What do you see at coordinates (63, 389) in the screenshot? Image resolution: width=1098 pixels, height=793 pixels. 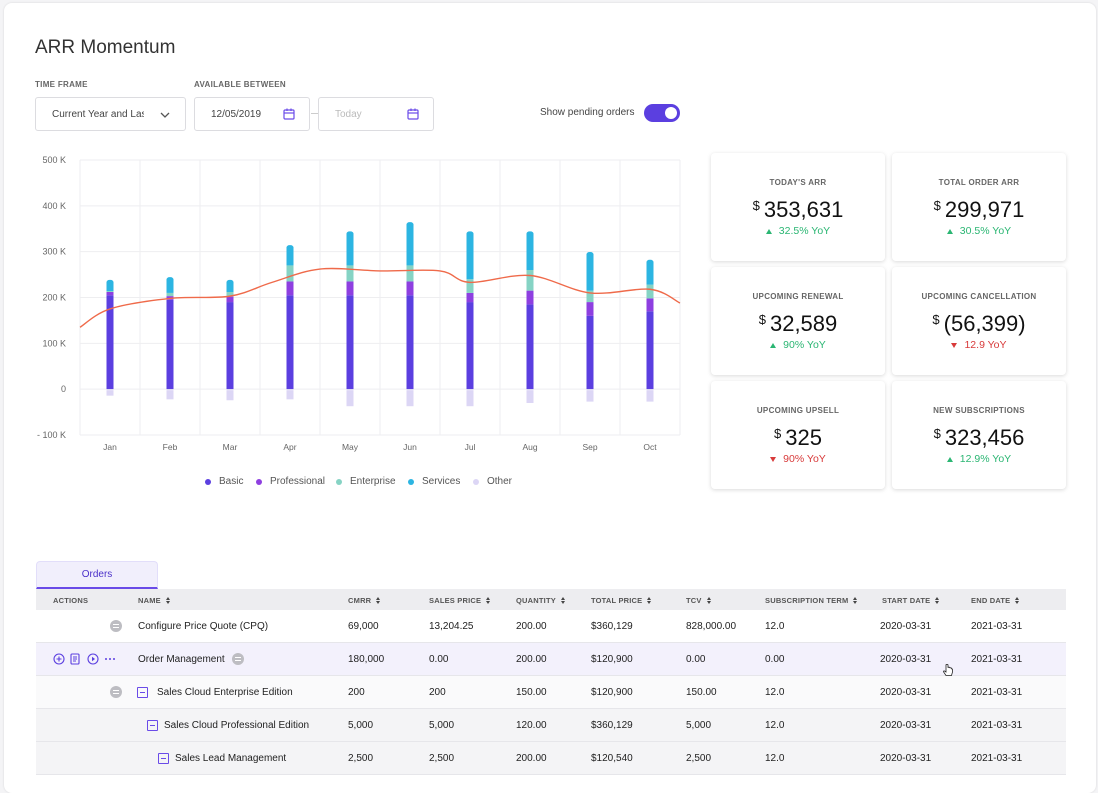 I see `y-tick-label: 0` at bounding box center [63, 389].